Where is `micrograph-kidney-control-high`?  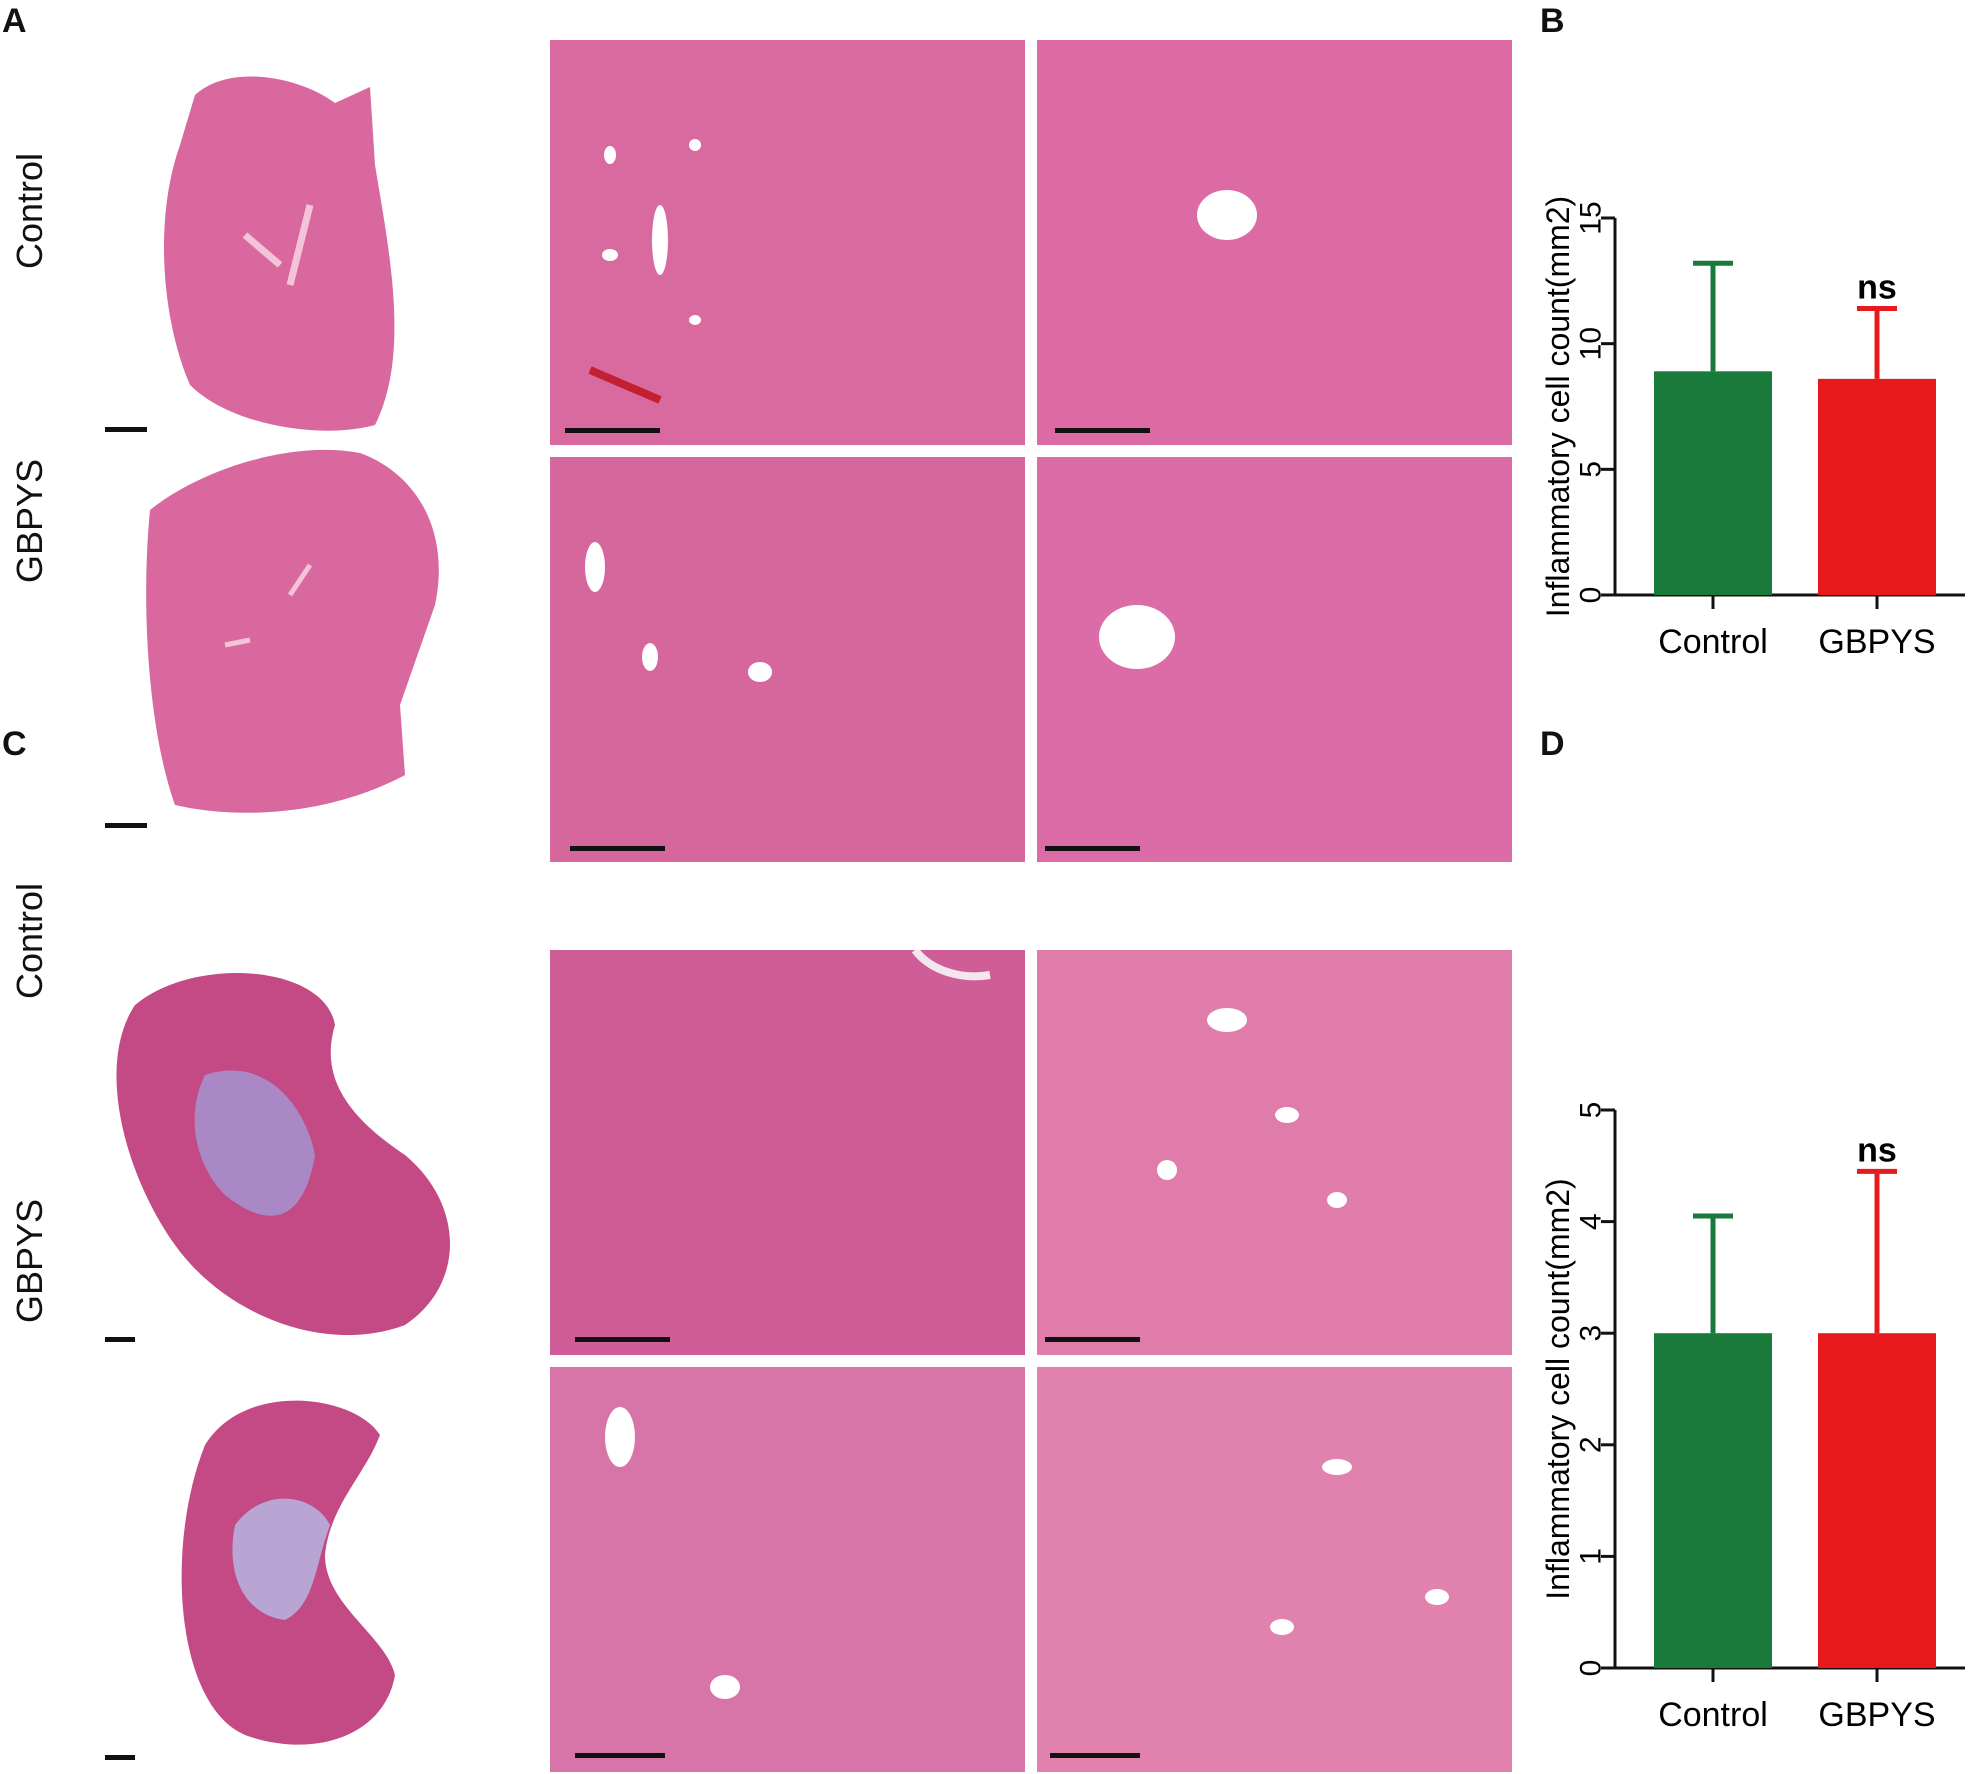
micrograph-kidney-control-high is located at coordinates (1274, 1152).